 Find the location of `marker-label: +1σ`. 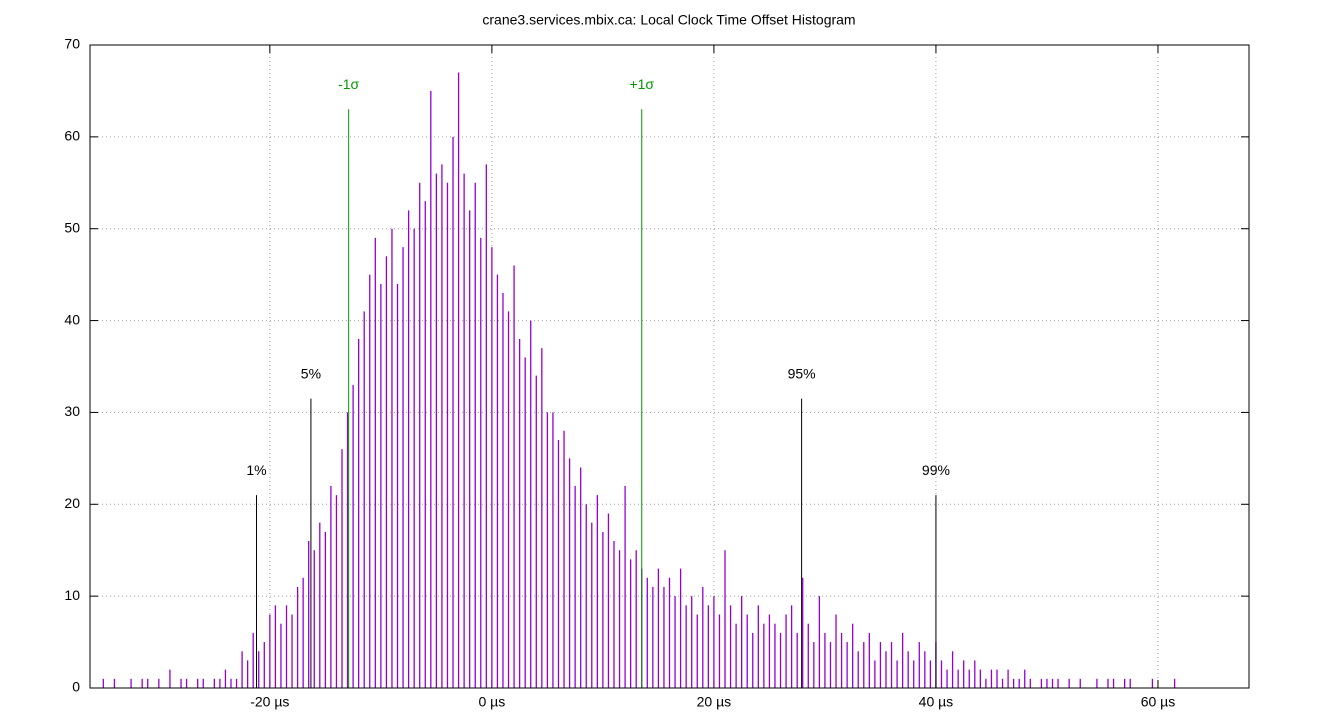

marker-label: +1σ is located at coordinates (641, 84).